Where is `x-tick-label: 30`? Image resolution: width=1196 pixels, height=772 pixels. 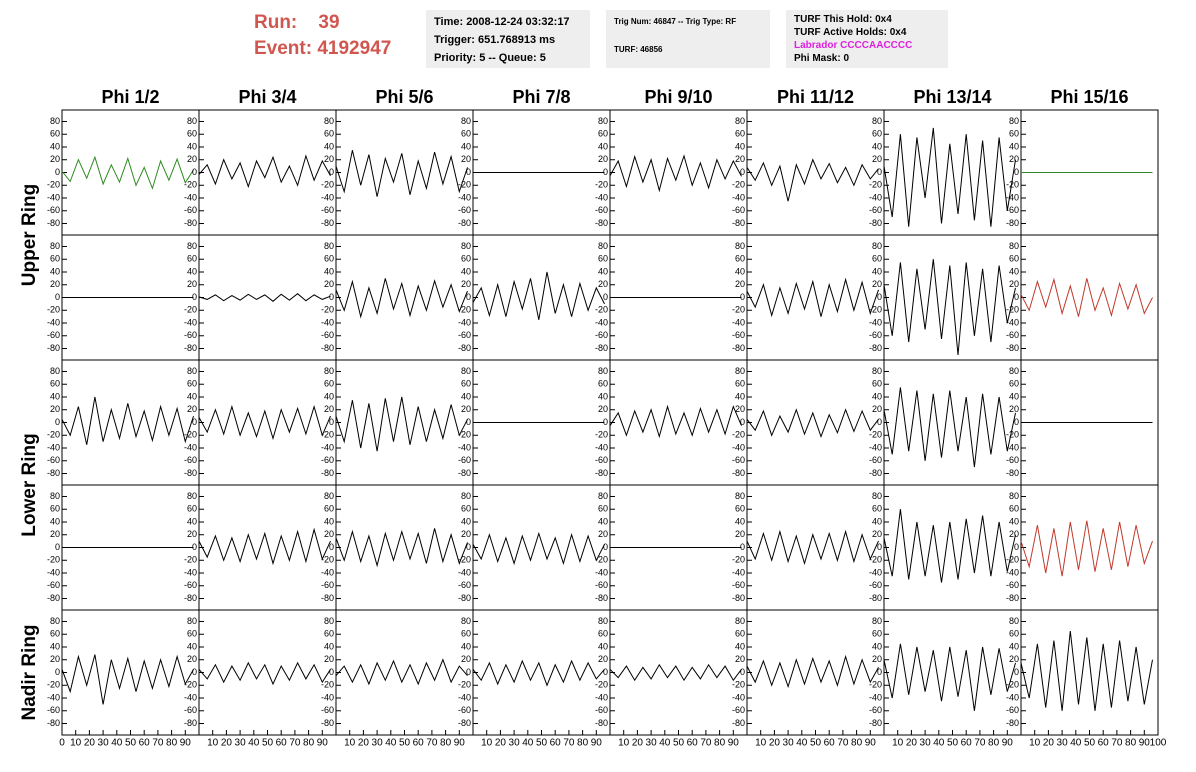 x-tick-label: 30 is located at coordinates (789, 743).